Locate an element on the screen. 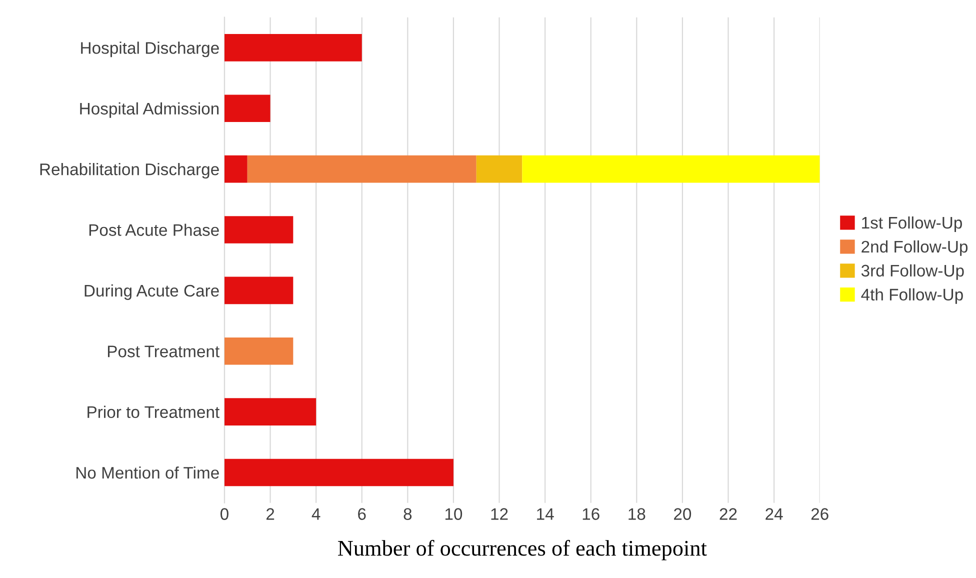 The width and height of the screenshot is (976, 578). x-tick-label: 22 is located at coordinates (728, 514).